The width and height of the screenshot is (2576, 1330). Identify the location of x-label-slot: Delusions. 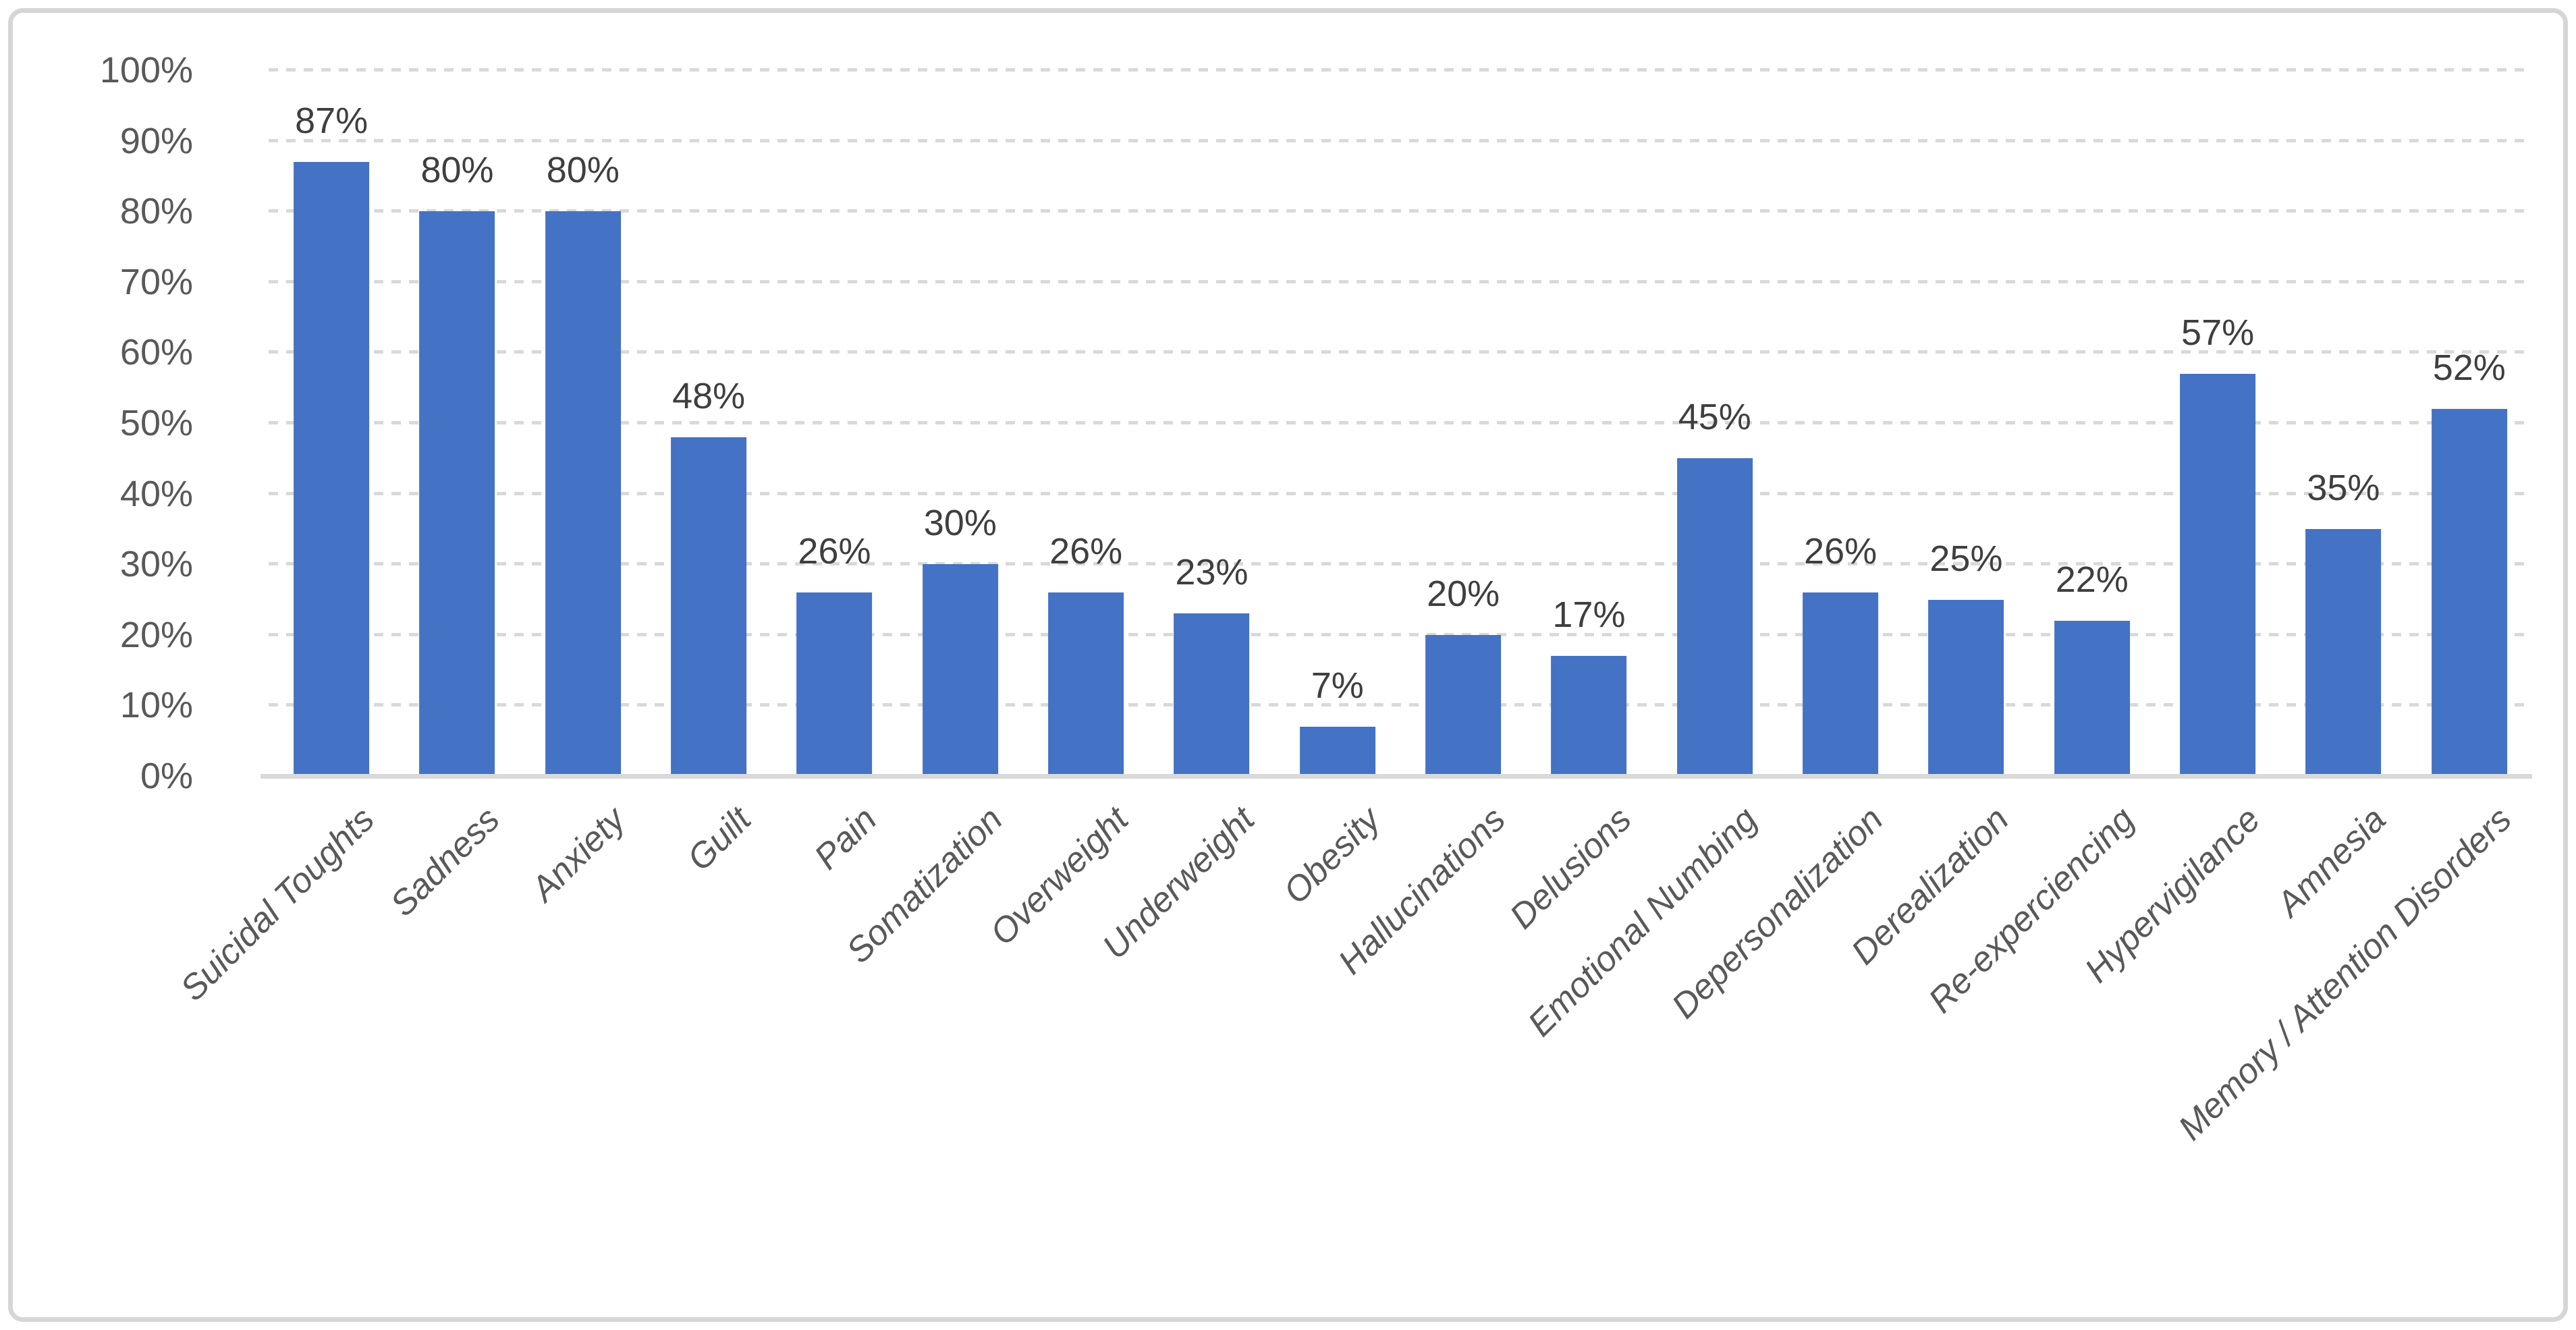
(1576, 1056).